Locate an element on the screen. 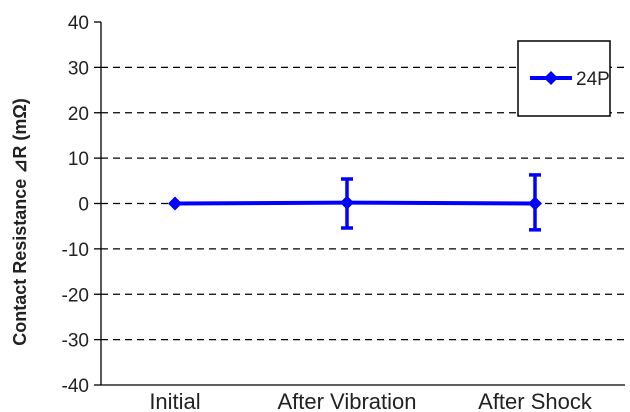 The height and width of the screenshot is (412, 630). y-tick-label: 30 is located at coordinates (78, 68).